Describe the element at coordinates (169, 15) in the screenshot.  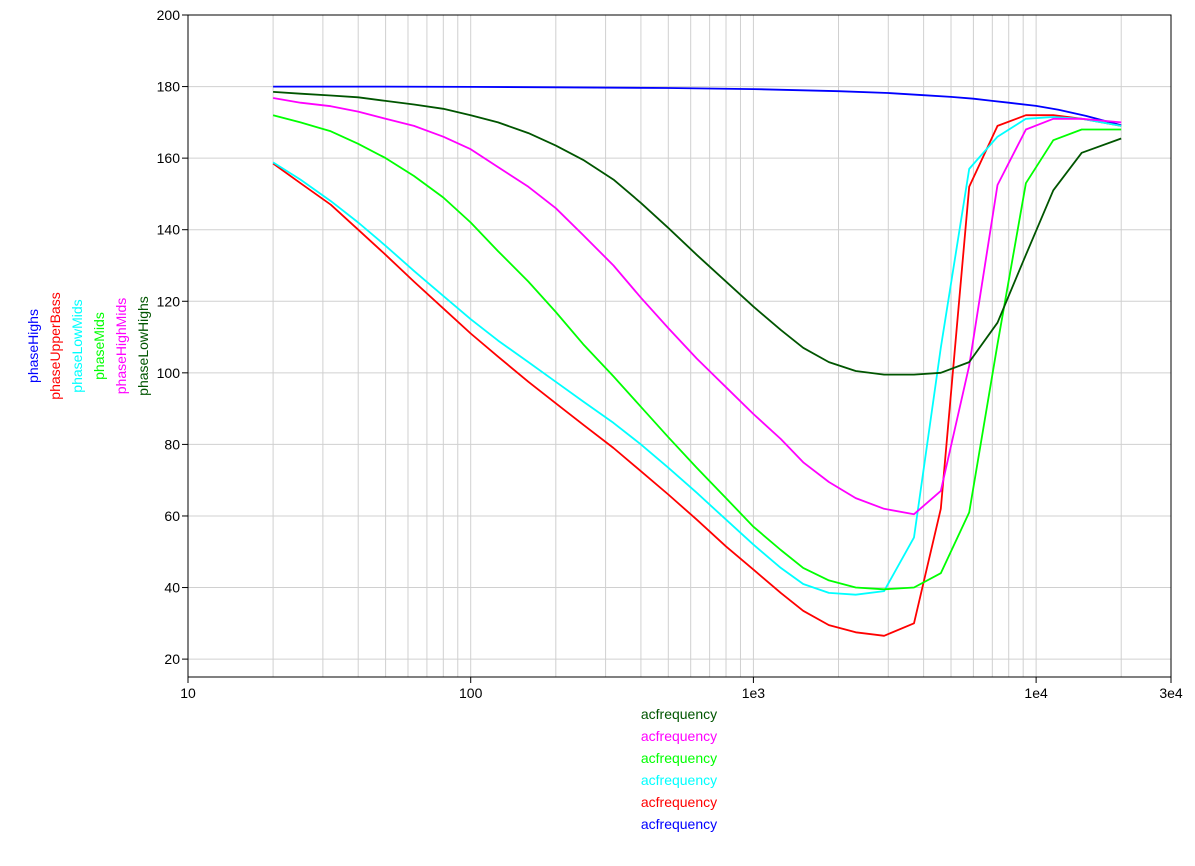
I see `y-tick-label: 200` at that location.